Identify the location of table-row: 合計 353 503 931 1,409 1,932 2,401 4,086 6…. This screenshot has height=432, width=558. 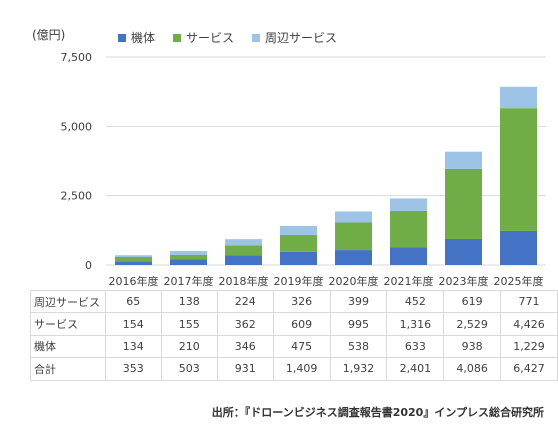
(294, 369).